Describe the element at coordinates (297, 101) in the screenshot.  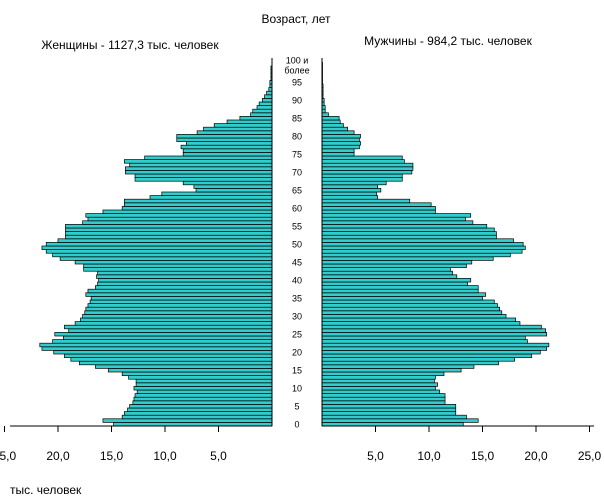
I see `age-tick-label: 90` at that location.